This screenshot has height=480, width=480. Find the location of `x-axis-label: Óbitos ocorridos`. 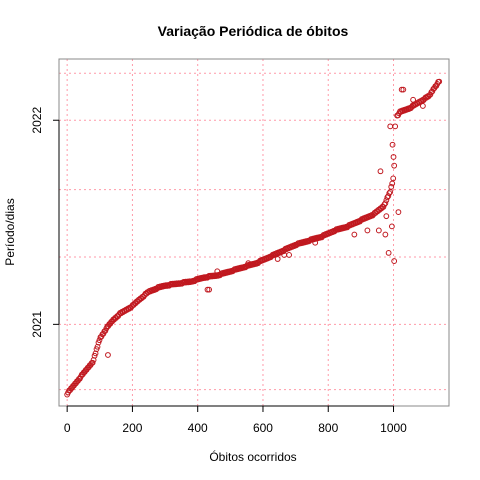

x-axis-label: Óbitos ocorridos is located at coordinates (252, 456).